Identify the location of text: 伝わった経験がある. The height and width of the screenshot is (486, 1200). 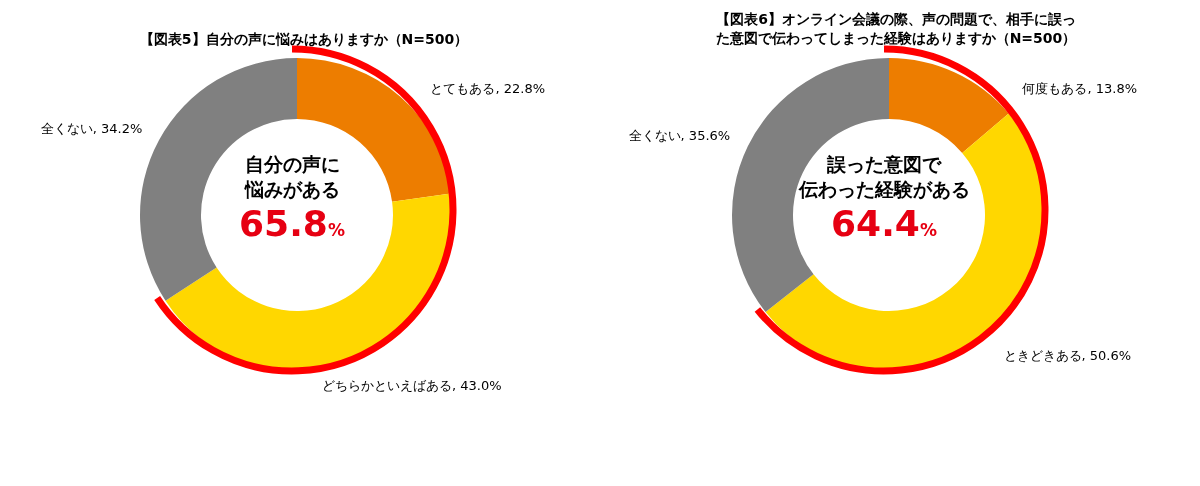
(884, 189).